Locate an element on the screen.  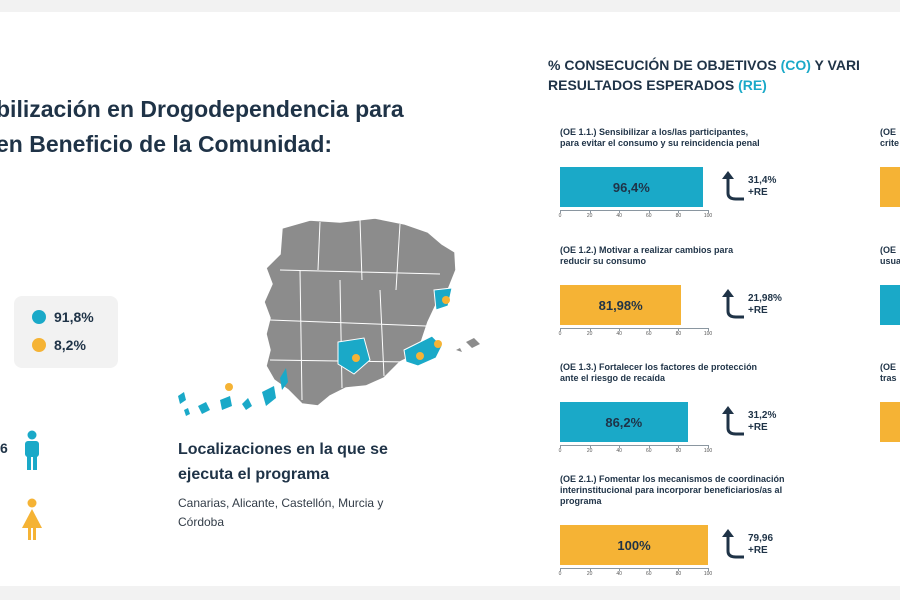
locations-title-line2: ejecuta el programa is located at coordinates (254, 474).